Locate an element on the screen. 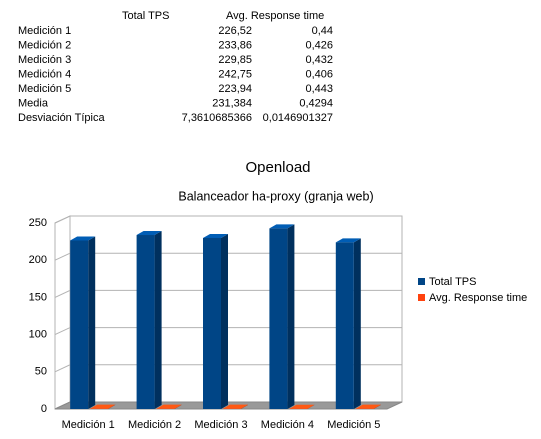  y-tick-label: 0 is located at coordinates (44, 409).